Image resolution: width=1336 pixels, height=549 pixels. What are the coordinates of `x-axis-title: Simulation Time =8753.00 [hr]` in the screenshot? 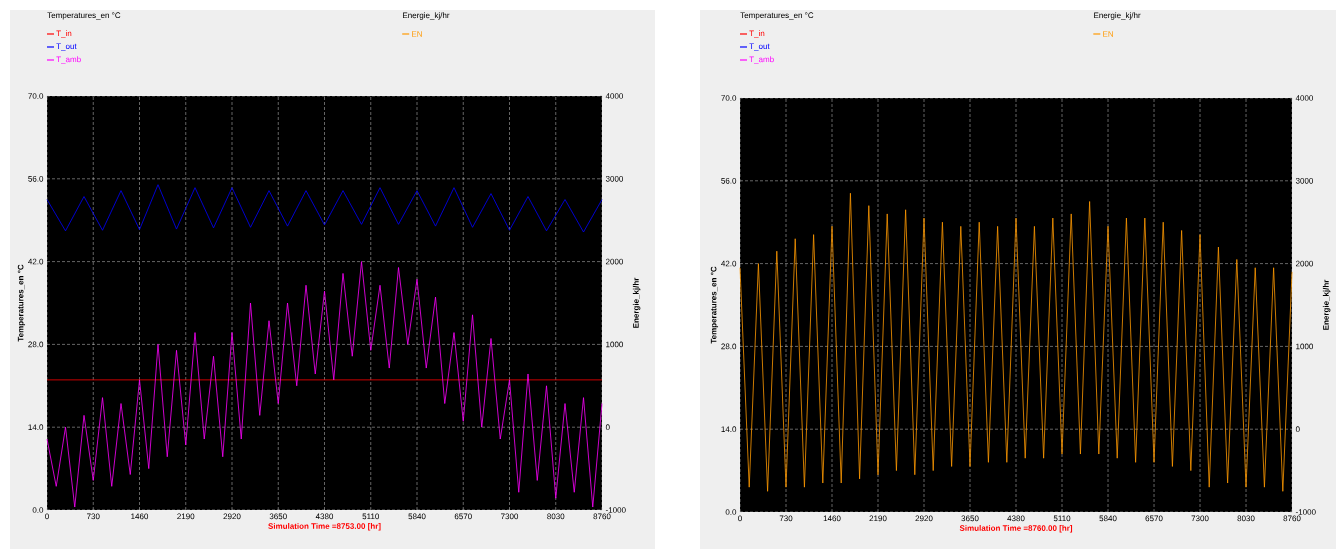 It's located at (324, 527).